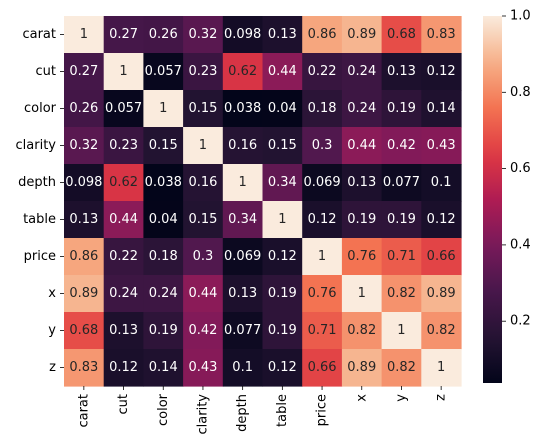  What do you see at coordinates (123, 35) in the screenshot?
I see `heatmap-cell-carat-cut` at bounding box center [123, 35].